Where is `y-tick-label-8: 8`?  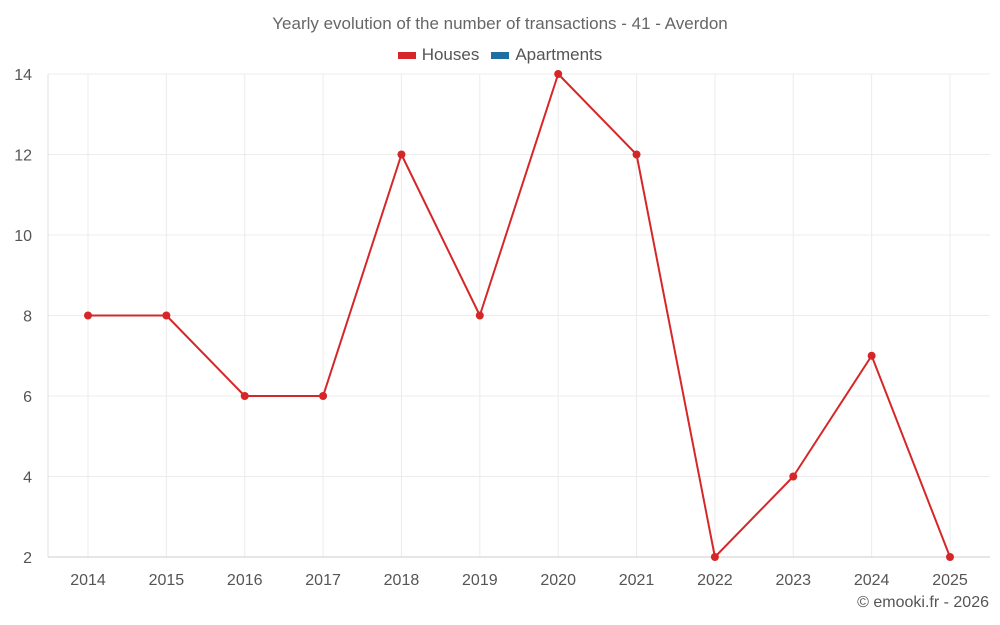
y-tick-label-8: 8 is located at coordinates (27, 317).